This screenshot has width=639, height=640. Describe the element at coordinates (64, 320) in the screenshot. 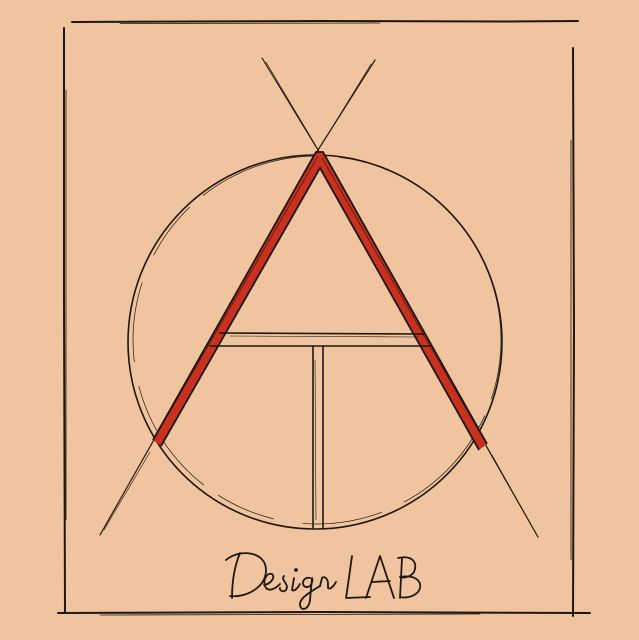

I see `frame-left-edge` at that location.